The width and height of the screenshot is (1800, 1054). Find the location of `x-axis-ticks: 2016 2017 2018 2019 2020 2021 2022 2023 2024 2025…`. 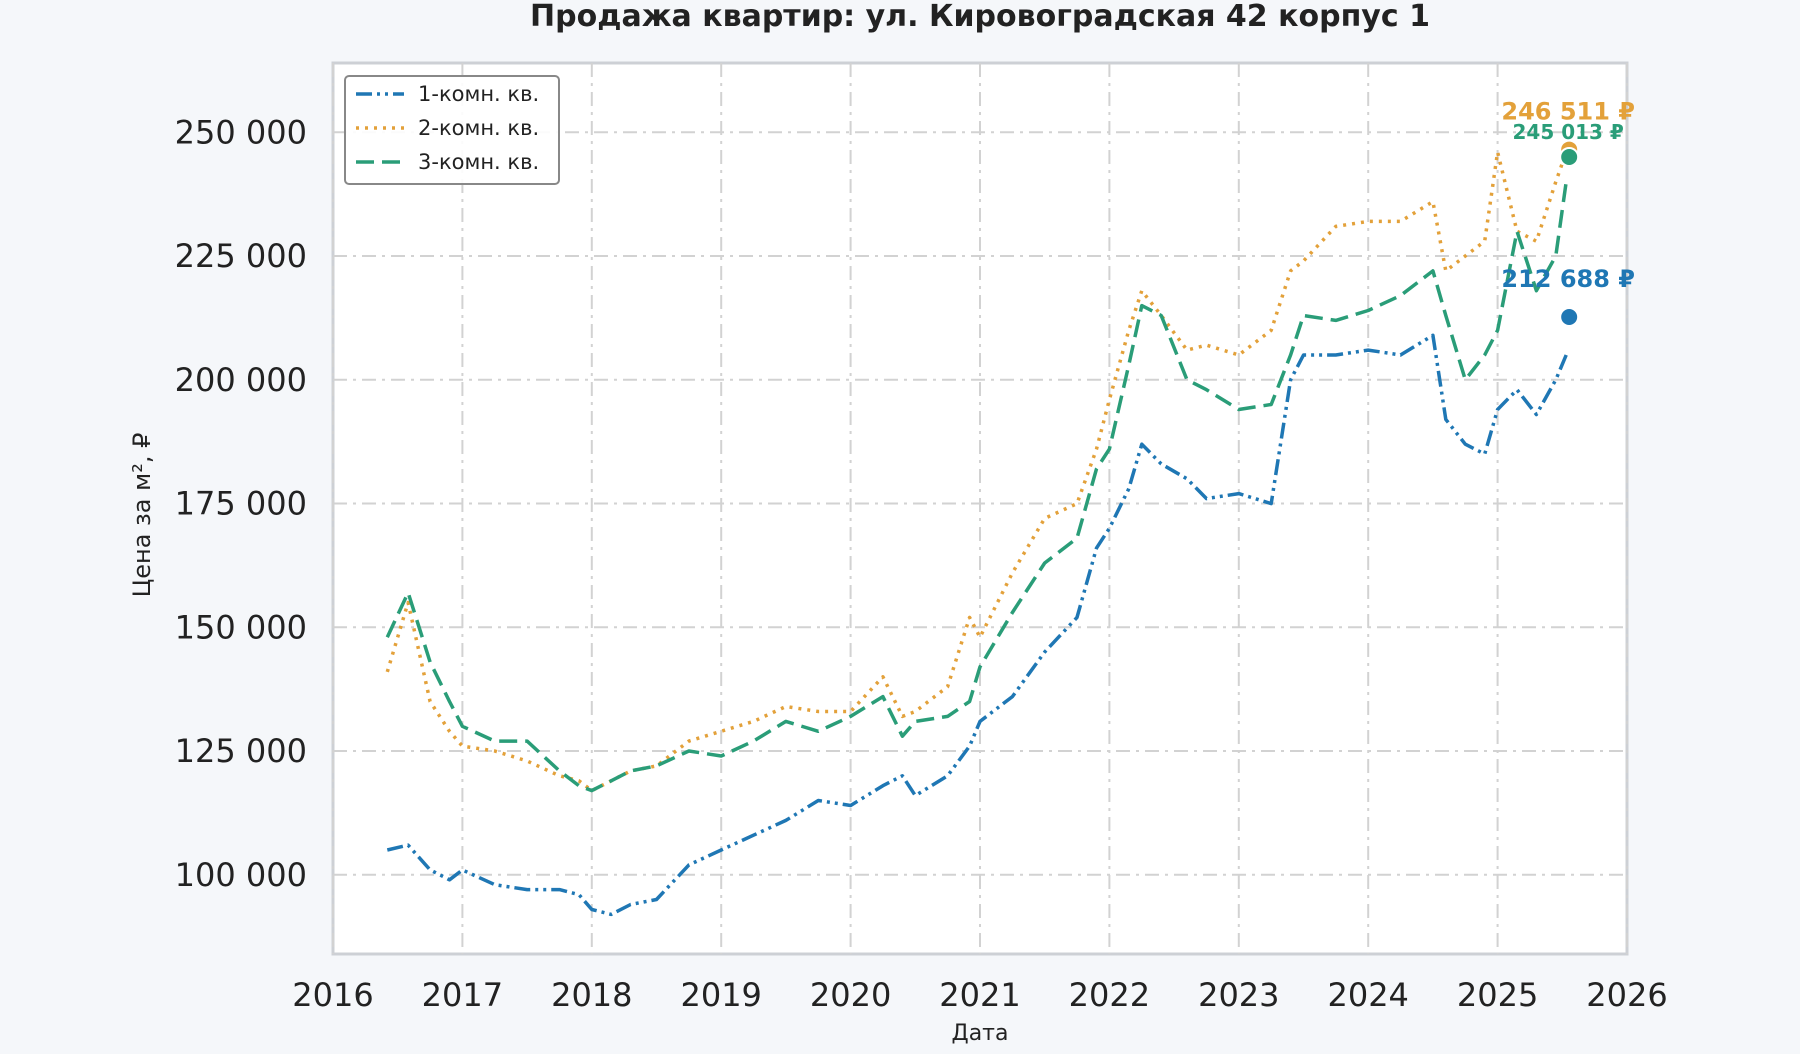

x-axis-ticks: 2016 2017 2018 2019 2020 2021 2022 2023 2024 2025… is located at coordinates (979, 995).